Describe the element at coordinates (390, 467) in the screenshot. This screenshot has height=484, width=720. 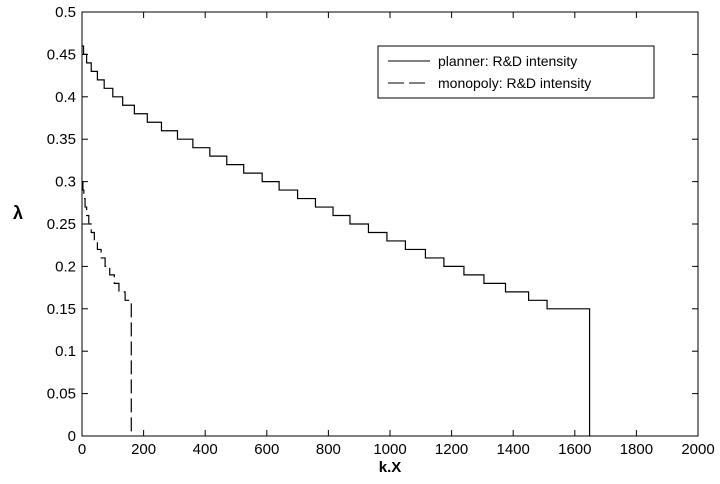
I see `x-axis-title: k.X` at that location.